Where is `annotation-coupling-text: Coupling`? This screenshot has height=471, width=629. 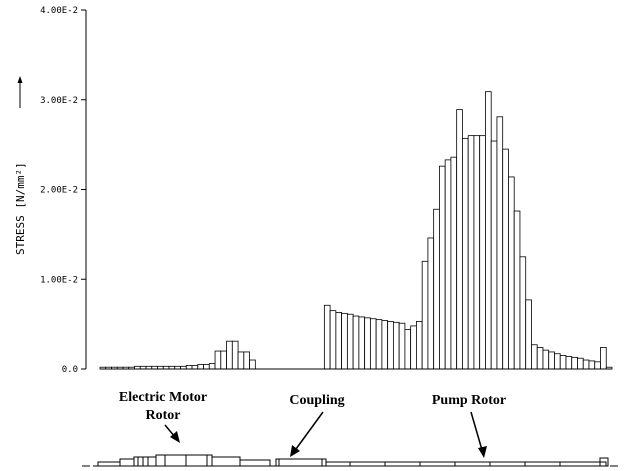
annotation-coupling-text: Coupling is located at coordinates (316, 400).